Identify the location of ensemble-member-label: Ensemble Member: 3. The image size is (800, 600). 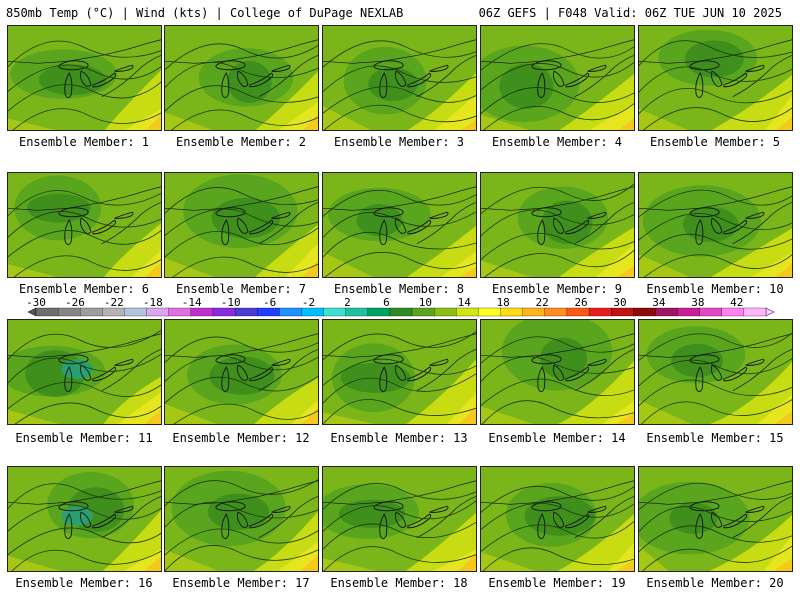
(399, 142).